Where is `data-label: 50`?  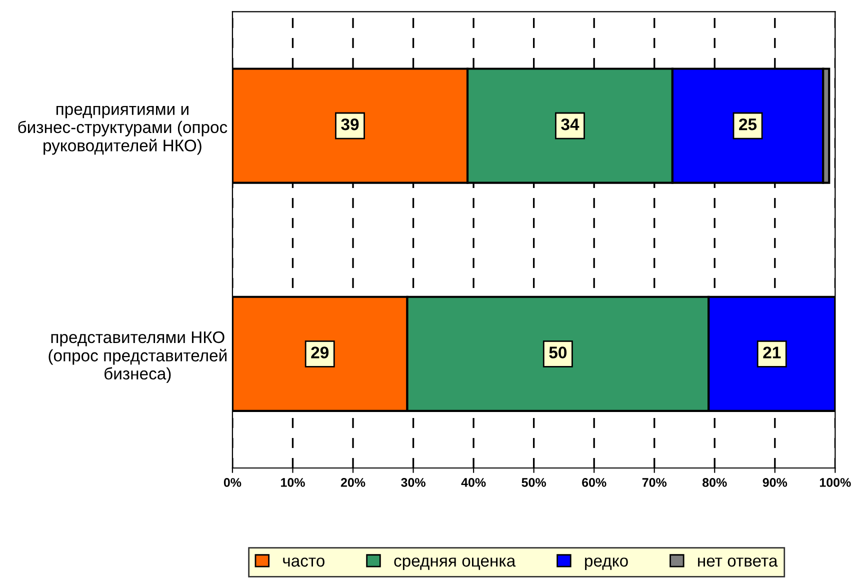 data-label: 50 is located at coordinates (558, 352).